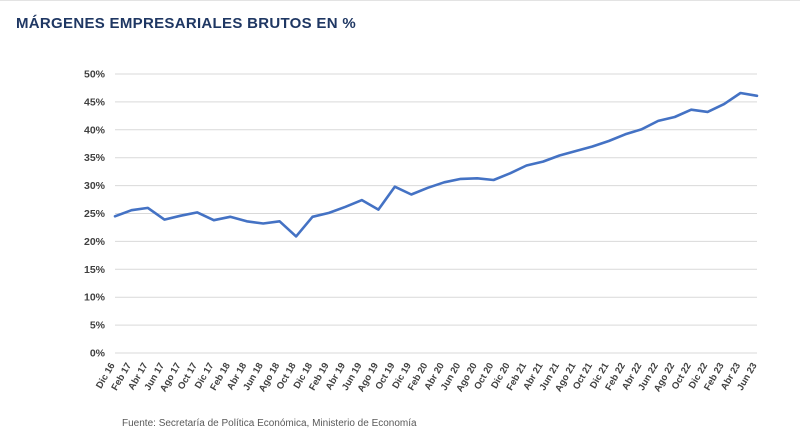 The image size is (800, 440). What do you see at coordinates (95, 242) in the screenshot?
I see `svg-text: 20%` at bounding box center [95, 242].